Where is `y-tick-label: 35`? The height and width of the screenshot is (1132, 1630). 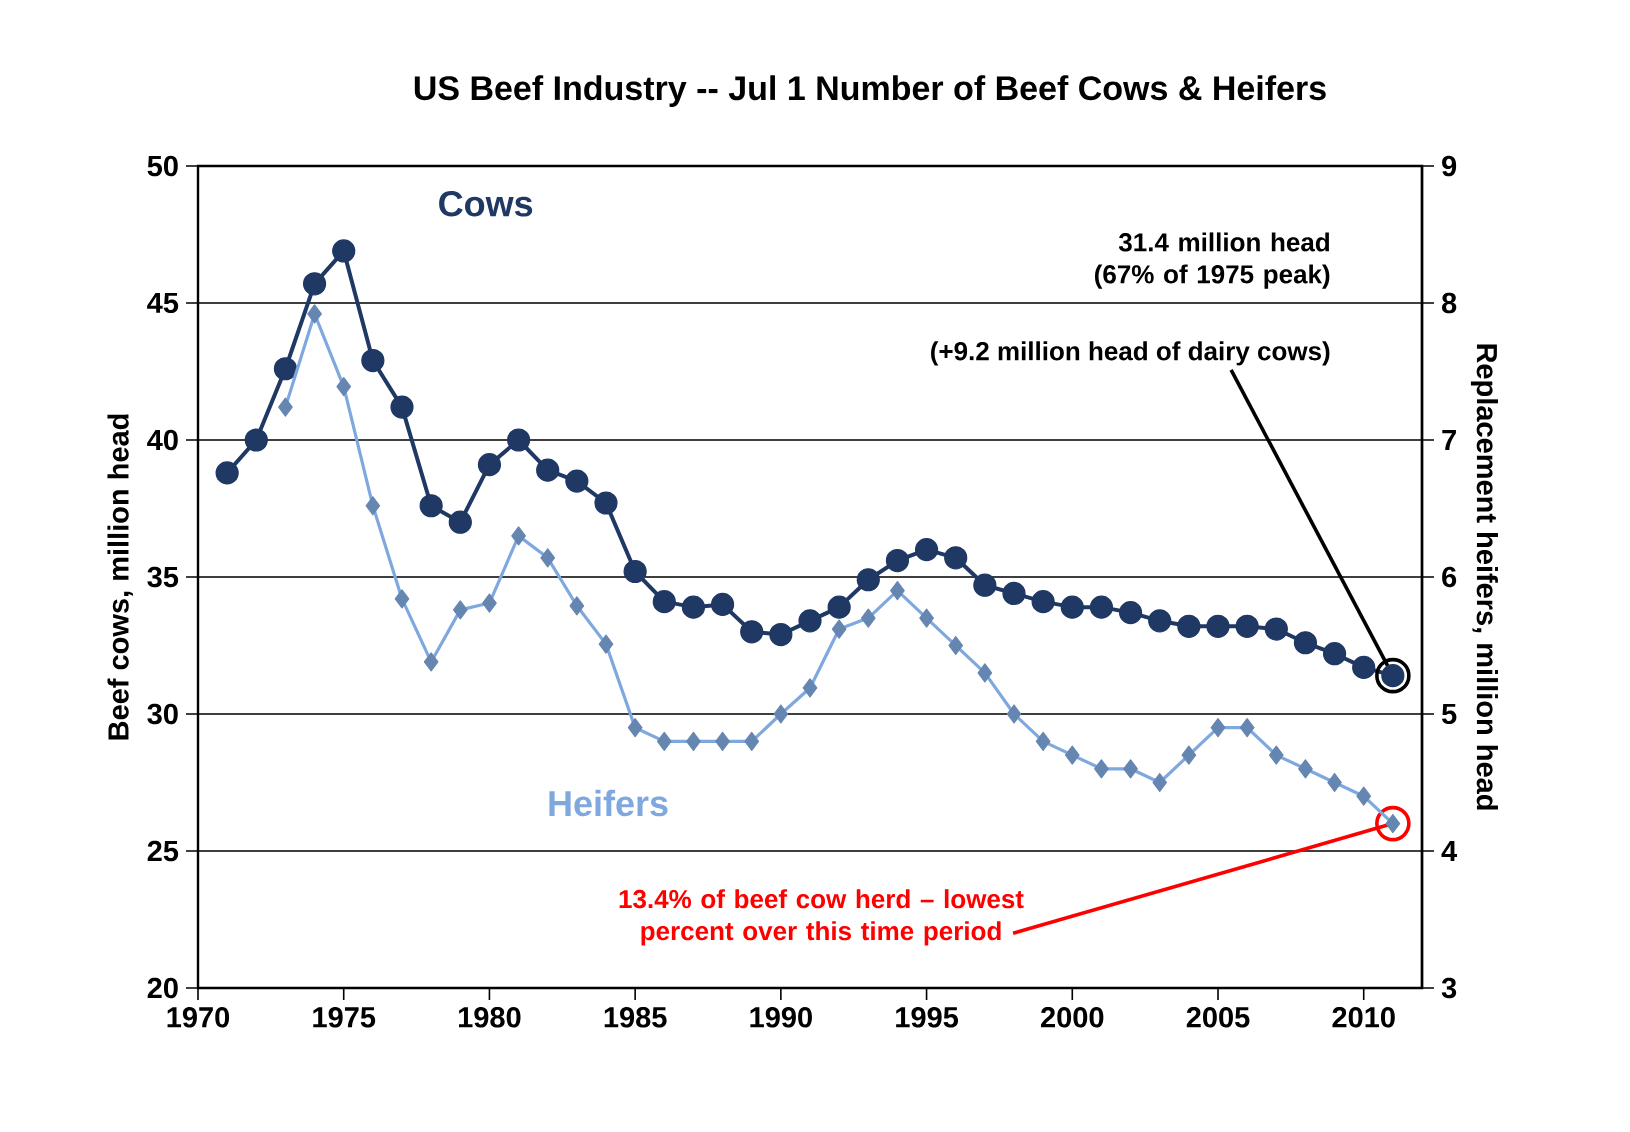 y-tick-label: 35 is located at coordinates (163, 577).